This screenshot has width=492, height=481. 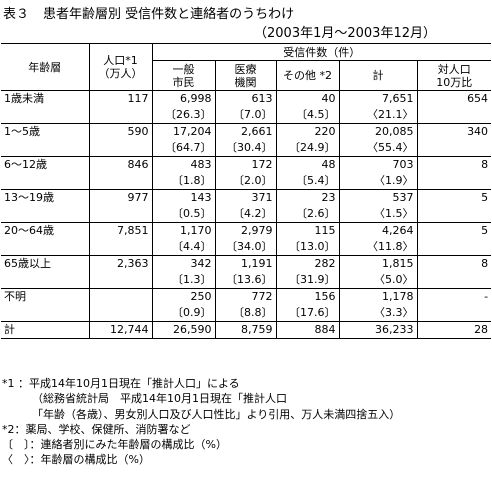 What do you see at coordinates (121, 67) in the screenshot?
I see `header-population: 人口*1 （万人）` at bounding box center [121, 67].